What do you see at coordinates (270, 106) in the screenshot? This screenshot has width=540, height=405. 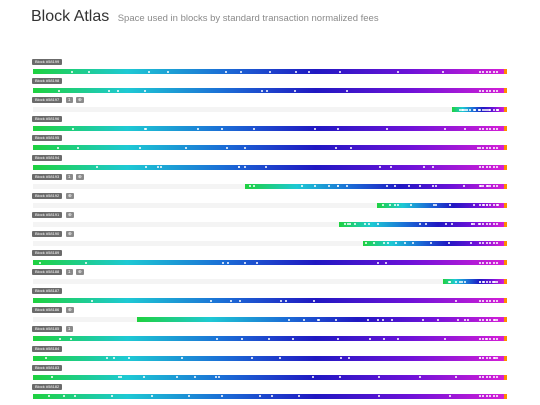 I see `block-row: Block #58197 1 ⊕` at bounding box center [270, 106].